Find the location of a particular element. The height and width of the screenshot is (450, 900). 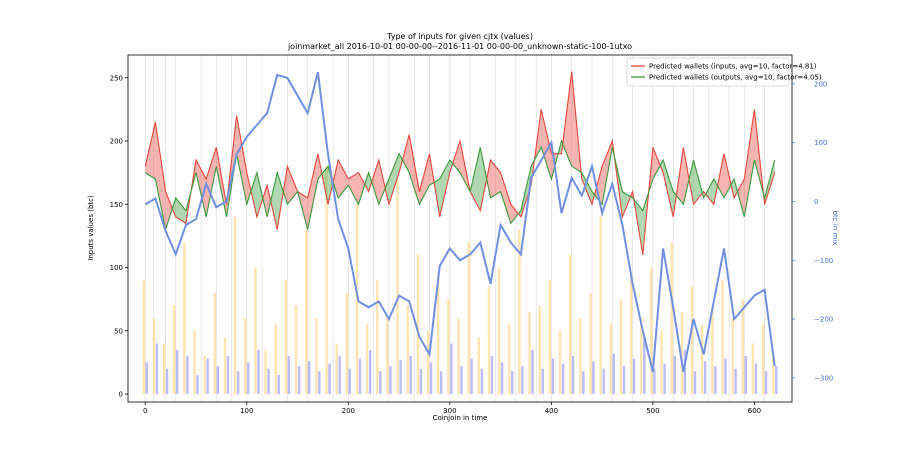

legend-box is located at coordinates (708, 72).